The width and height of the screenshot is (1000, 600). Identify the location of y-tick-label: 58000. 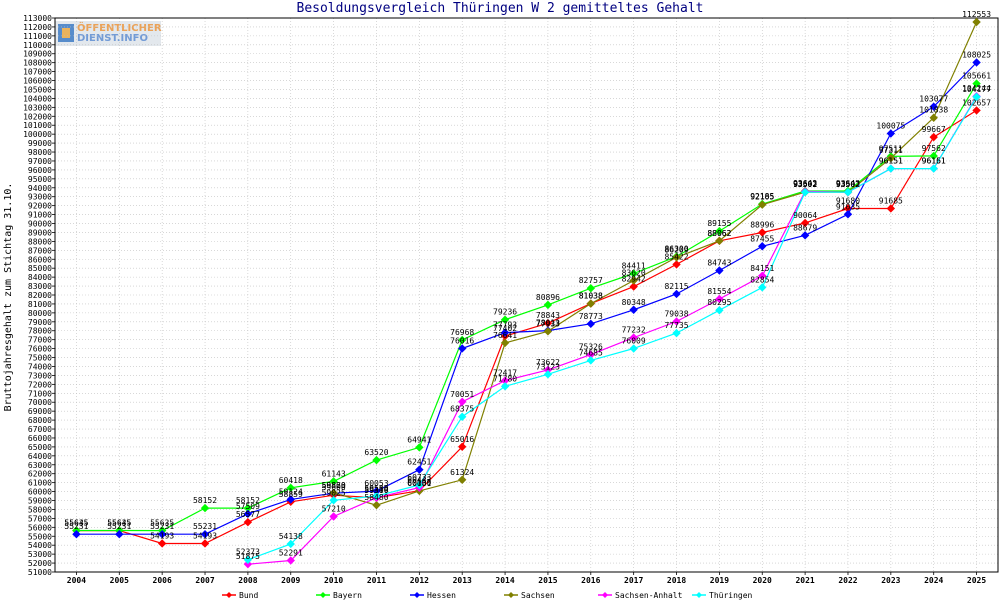
(40, 509).